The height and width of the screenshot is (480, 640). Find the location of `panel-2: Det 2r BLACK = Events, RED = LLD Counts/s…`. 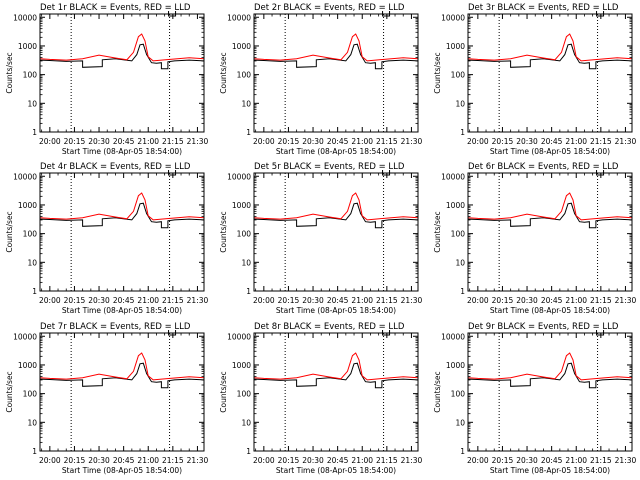

panel-2: Det 2r BLACK = Events, RED = LLD Counts/s… is located at coordinates (320, 79).